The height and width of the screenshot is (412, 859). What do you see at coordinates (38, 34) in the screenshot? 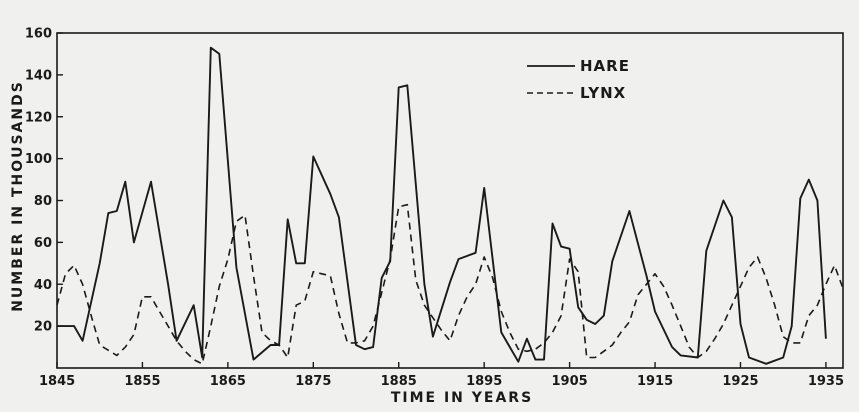
I see `y-tick-label: 160` at bounding box center [38, 34].